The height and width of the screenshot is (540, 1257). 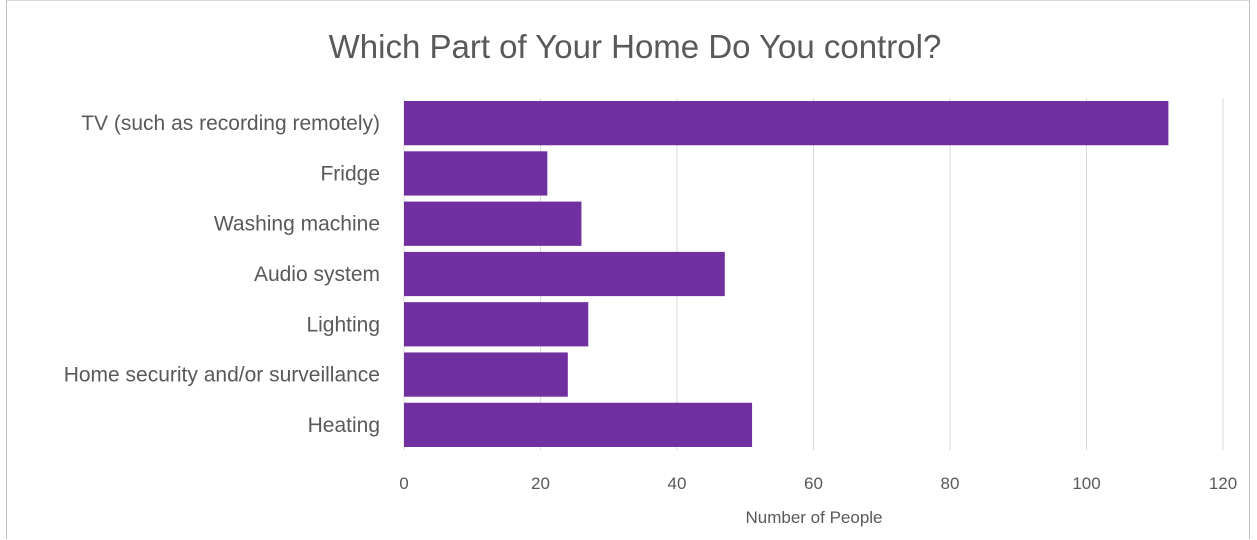 What do you see at coordinates (403, 483) in the screenshot?
I see `x-tick-label: 0` at bounding box center [403, 483].